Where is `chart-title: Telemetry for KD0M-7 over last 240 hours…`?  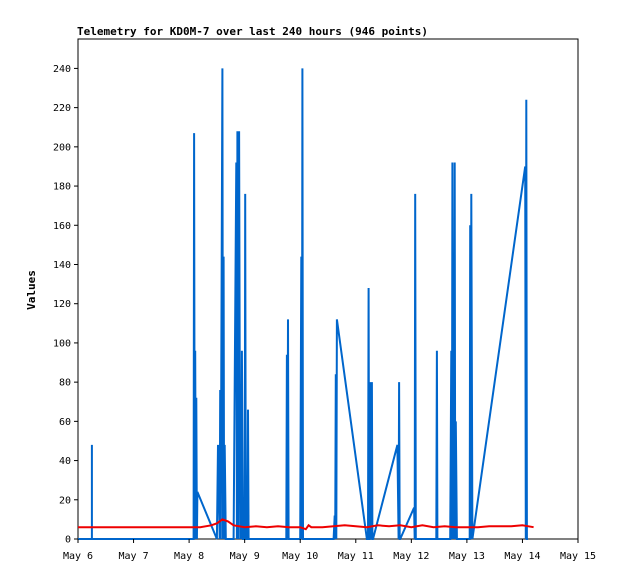 chart-title: Telemetry for KD0M-7 over last 240 hours… is located at coordinates (252, 31).